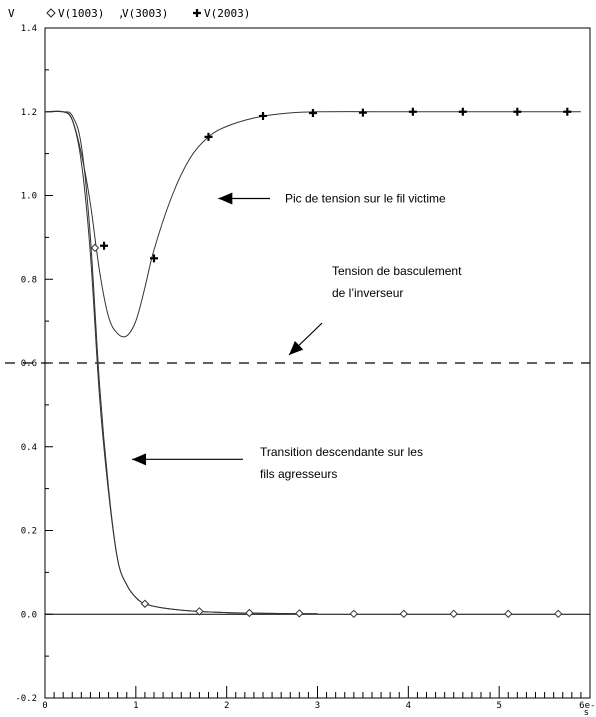  I want to click on legend-diamond-icon, so click(51, 13).